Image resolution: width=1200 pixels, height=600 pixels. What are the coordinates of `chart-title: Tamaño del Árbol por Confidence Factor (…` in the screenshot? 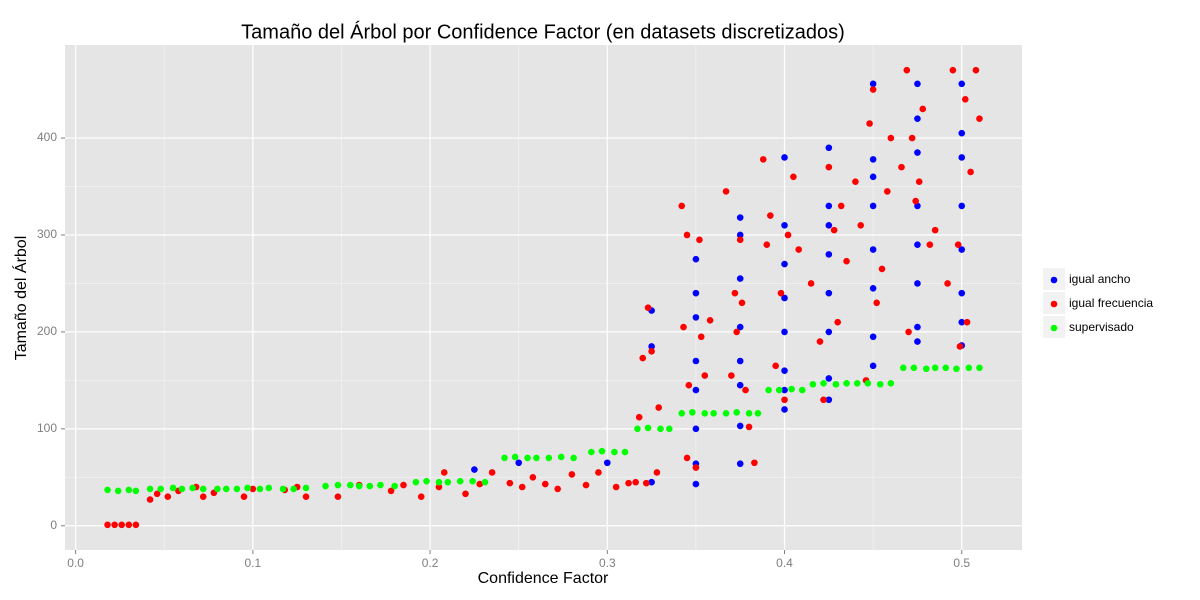 It's located at (543, 31).